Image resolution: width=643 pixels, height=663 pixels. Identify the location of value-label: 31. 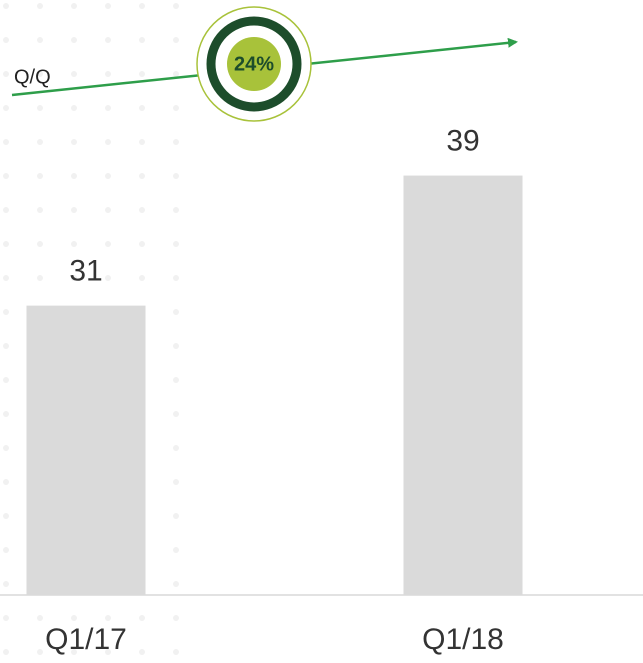
(85, 271).